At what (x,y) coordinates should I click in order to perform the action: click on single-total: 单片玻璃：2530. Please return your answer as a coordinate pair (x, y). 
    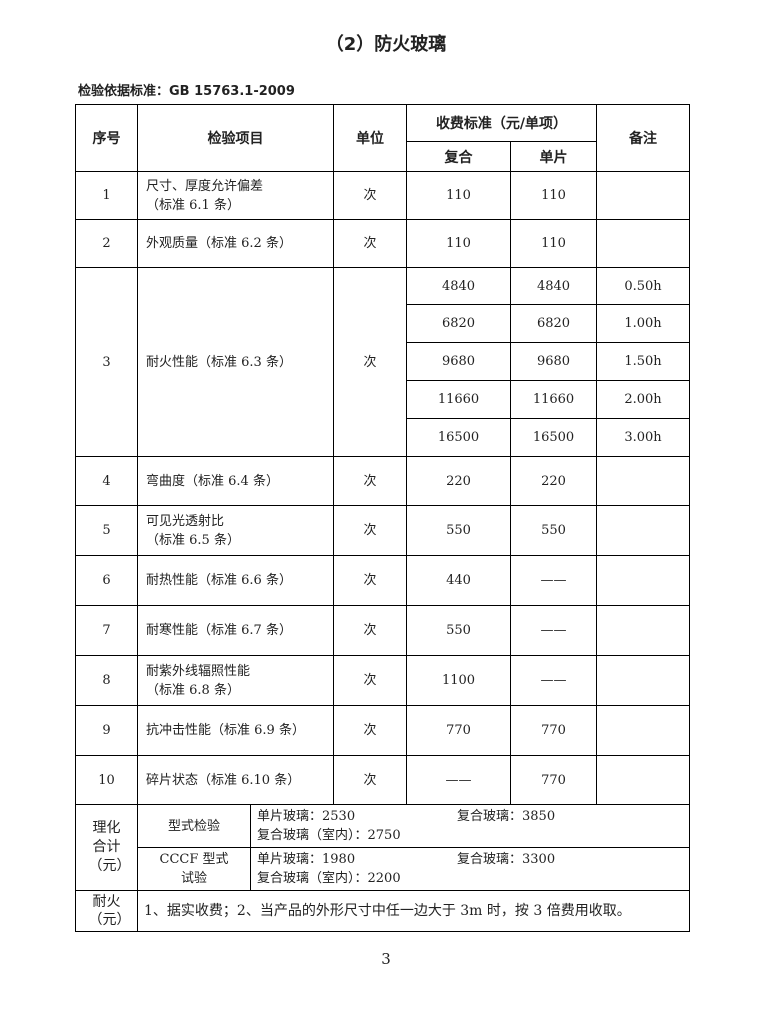
    Looking at the image, I should click on (306, 816).